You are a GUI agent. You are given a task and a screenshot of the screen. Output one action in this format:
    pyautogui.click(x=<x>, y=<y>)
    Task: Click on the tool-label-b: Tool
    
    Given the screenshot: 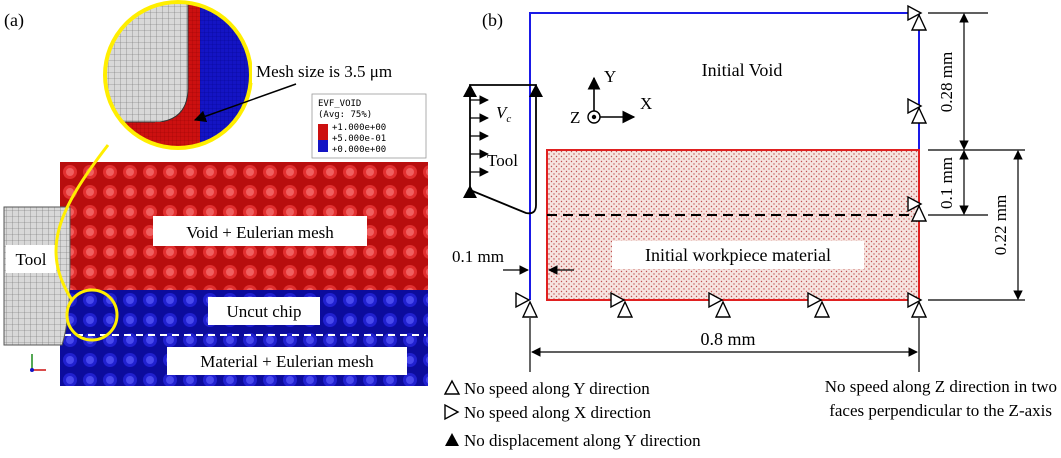 What is the action you would take?
    pyautogui.click(x=502, y=160)
    